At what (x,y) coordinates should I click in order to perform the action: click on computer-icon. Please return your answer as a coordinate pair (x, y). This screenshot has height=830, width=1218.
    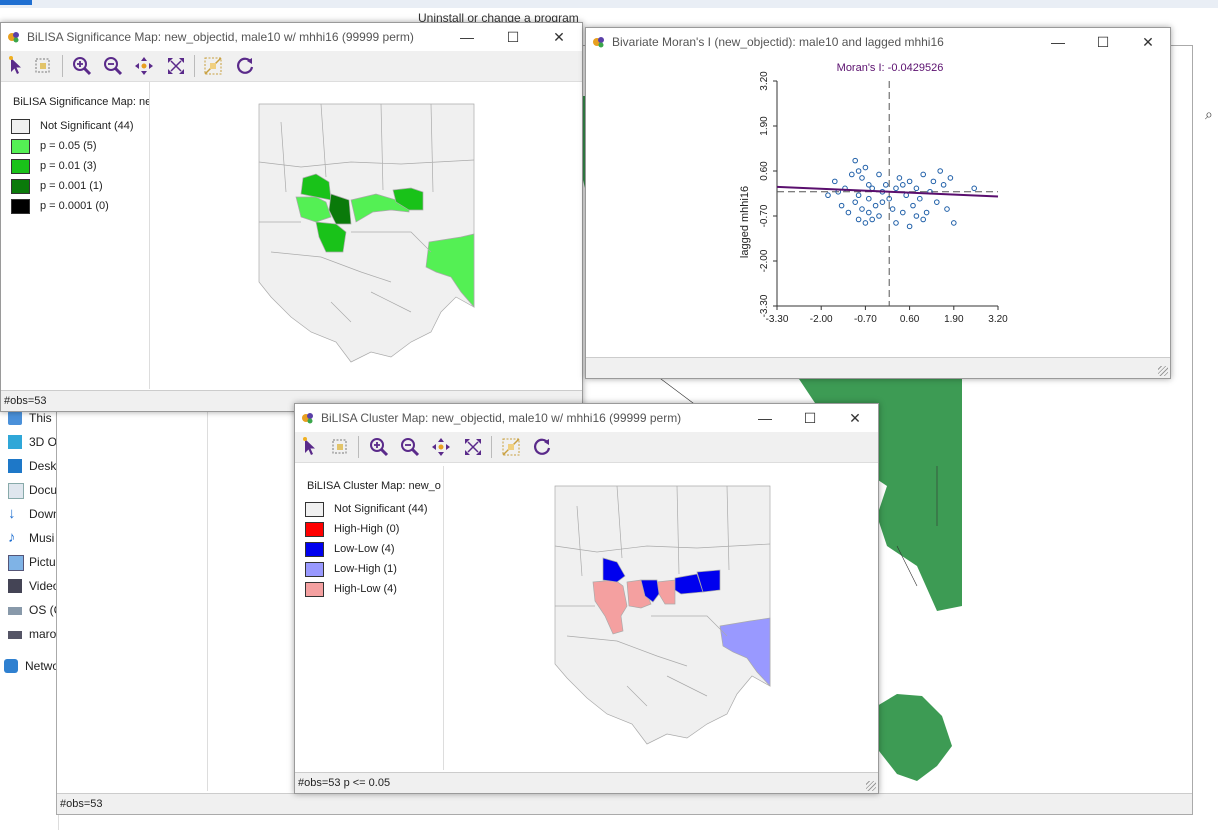
    Looking at the image, I should click on (15, 418).